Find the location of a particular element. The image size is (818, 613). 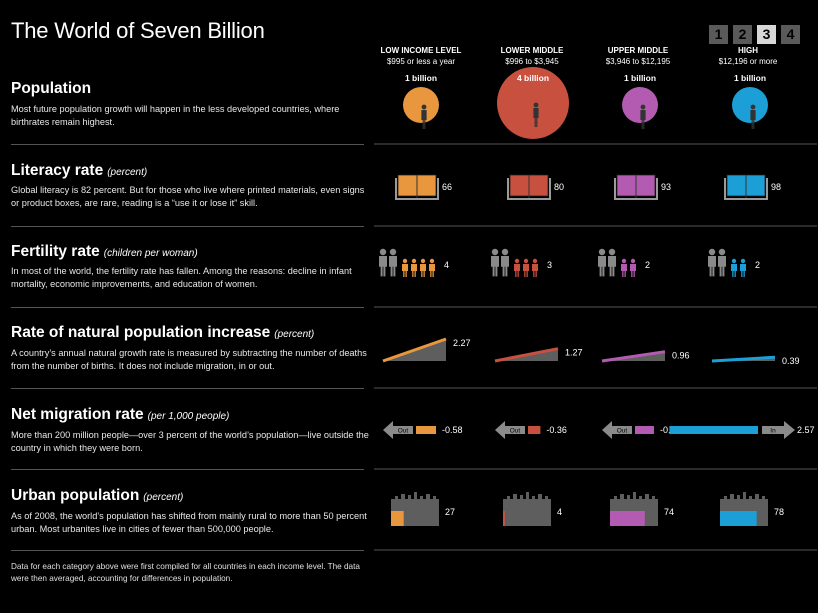

section-title-literacy: Literacy rate (percent) is located at coordinates (79, 171).